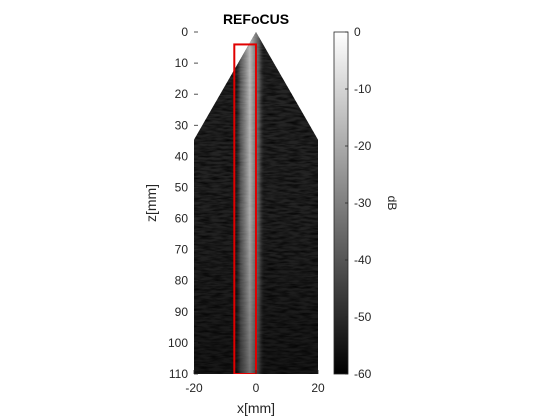 This screenshot has height=420, width=560. What do you see at coordinates (318, 388) in the screenshot?
I see `x-tick-label: 20` at bounding box center [318, 388].